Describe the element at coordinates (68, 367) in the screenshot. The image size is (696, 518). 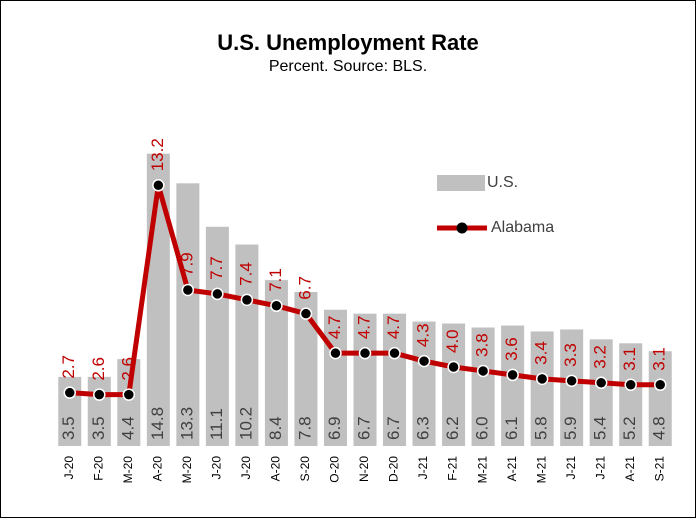
I see `line-value-label: 2.7` at that location.